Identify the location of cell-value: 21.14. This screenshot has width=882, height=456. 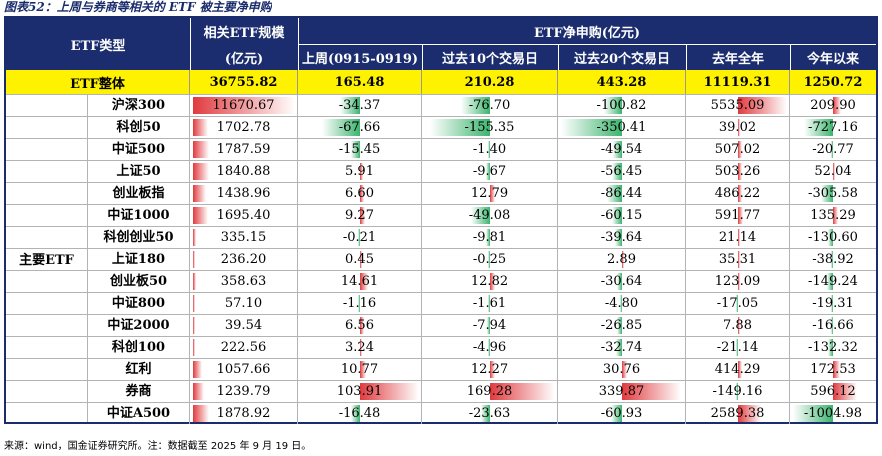
(737, 237).